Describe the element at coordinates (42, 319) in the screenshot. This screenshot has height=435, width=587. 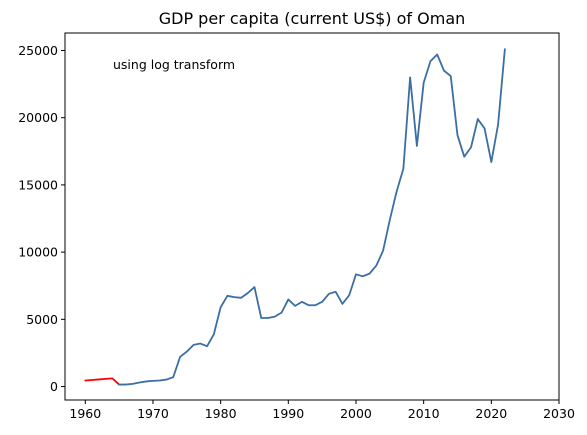
I see `y-tick-label: 5000` at that location.